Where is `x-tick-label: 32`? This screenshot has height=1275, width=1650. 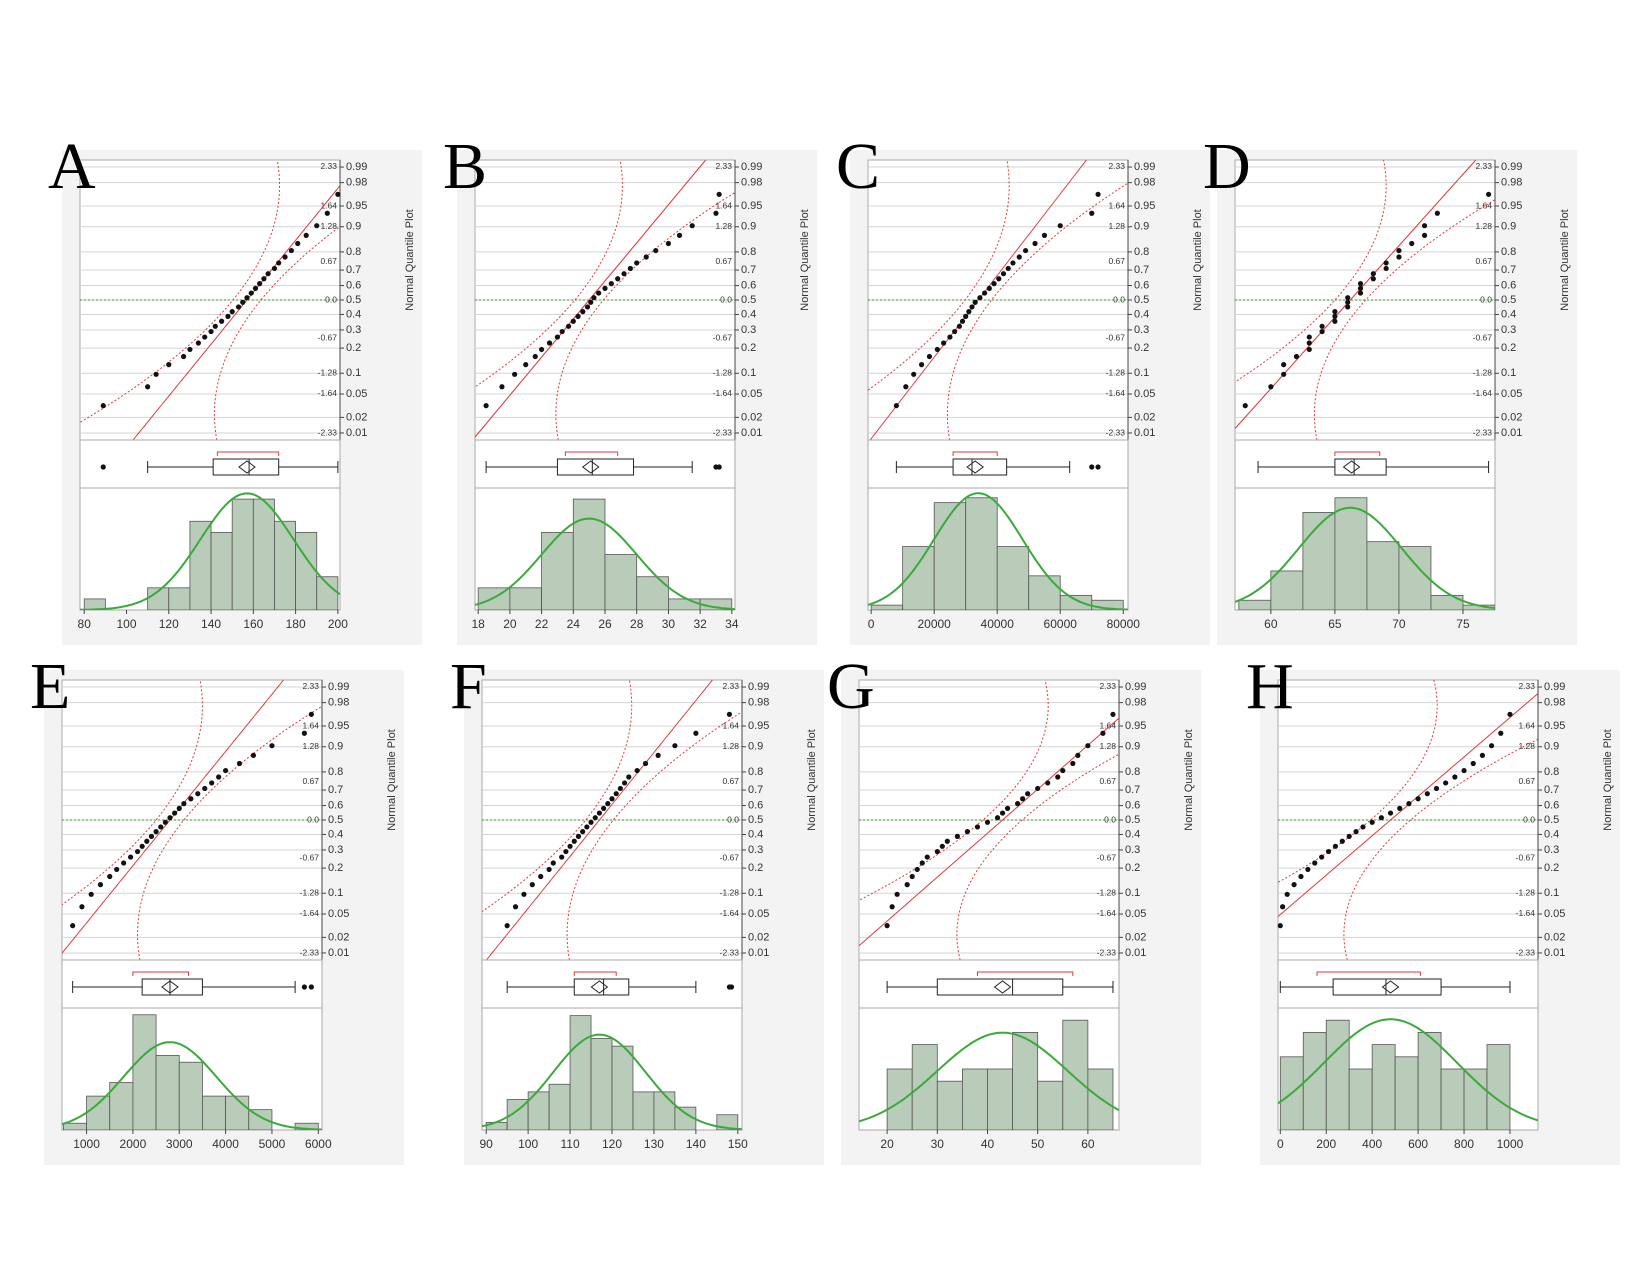
x-tick-label: 32 is located at coordinates (700, 624).